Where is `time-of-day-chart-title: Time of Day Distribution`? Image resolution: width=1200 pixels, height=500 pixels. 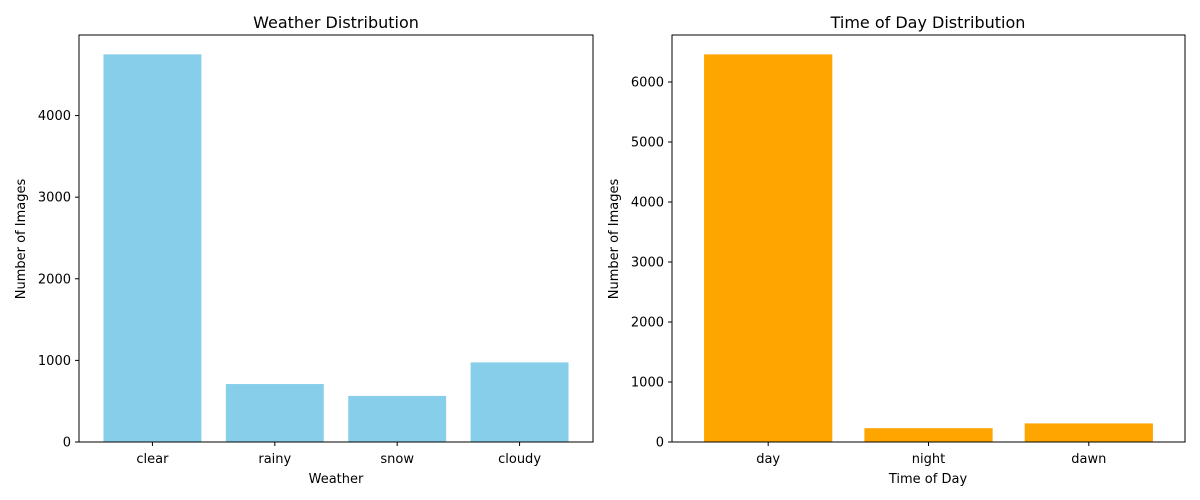 time-of-day-chart-title: Time of Day Distribution is located at coordinates (928, 22).